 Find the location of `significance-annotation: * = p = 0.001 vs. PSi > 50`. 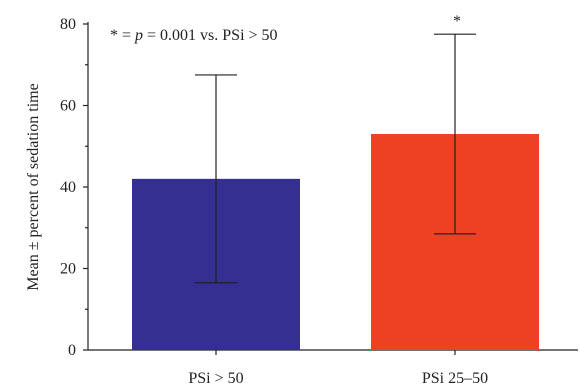

significance-annotation: * = p = 0.001 vs. PSi > 50 is located at coordinates (194, 35).